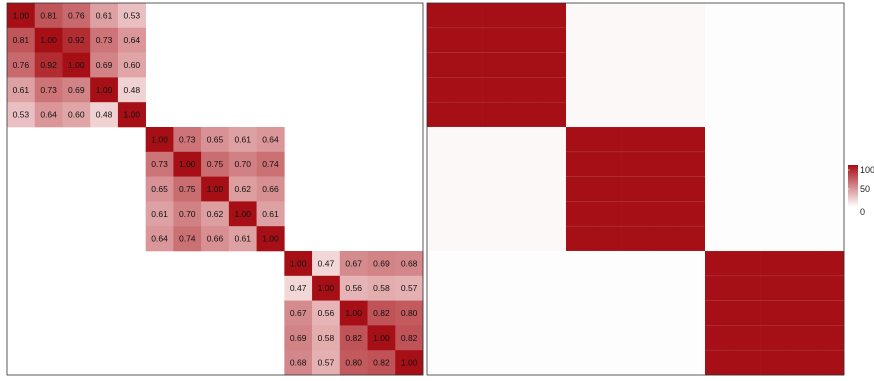 The height and width of the screenshot is (381, 874). I want to click on cell-value-label: 0.75, so click(215, 164).